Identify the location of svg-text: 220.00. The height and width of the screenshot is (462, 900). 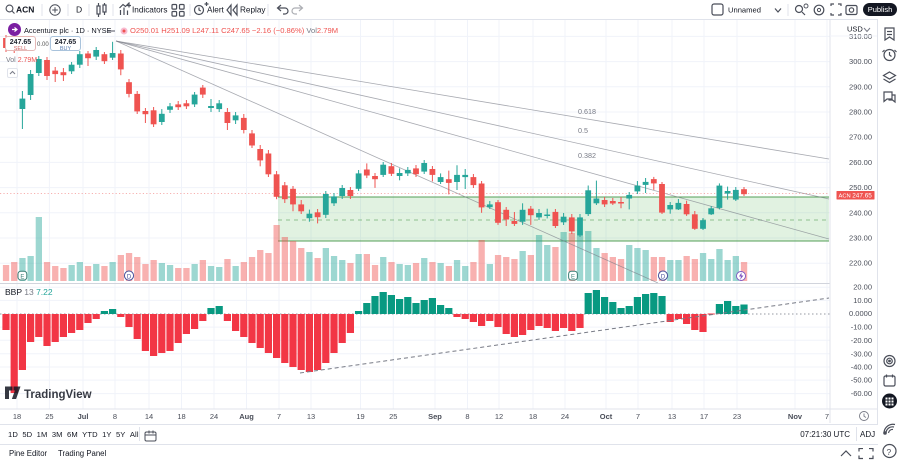
(860, 263).